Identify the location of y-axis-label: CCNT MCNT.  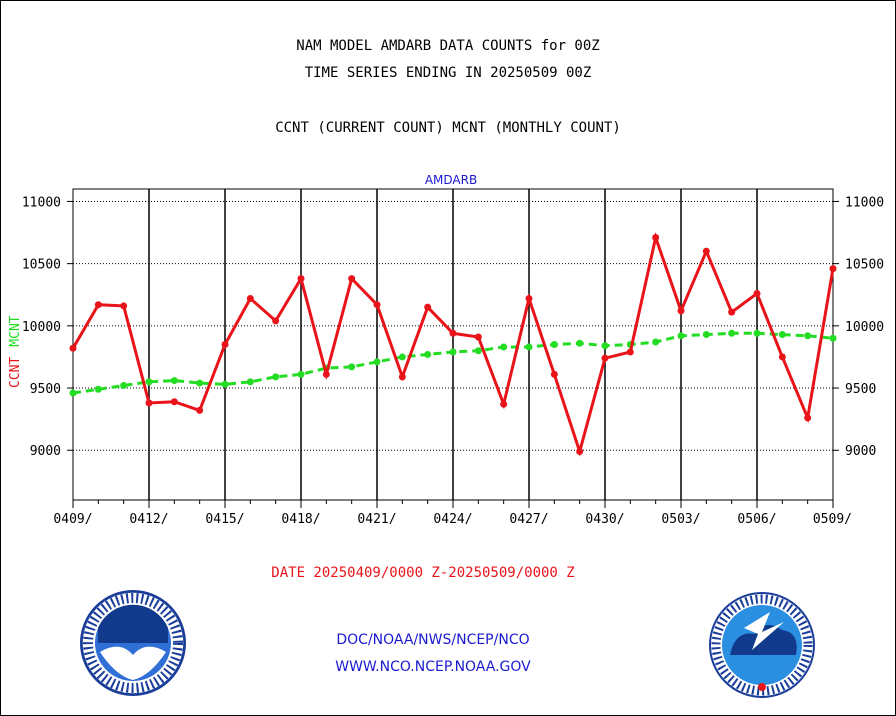
(15, 351).